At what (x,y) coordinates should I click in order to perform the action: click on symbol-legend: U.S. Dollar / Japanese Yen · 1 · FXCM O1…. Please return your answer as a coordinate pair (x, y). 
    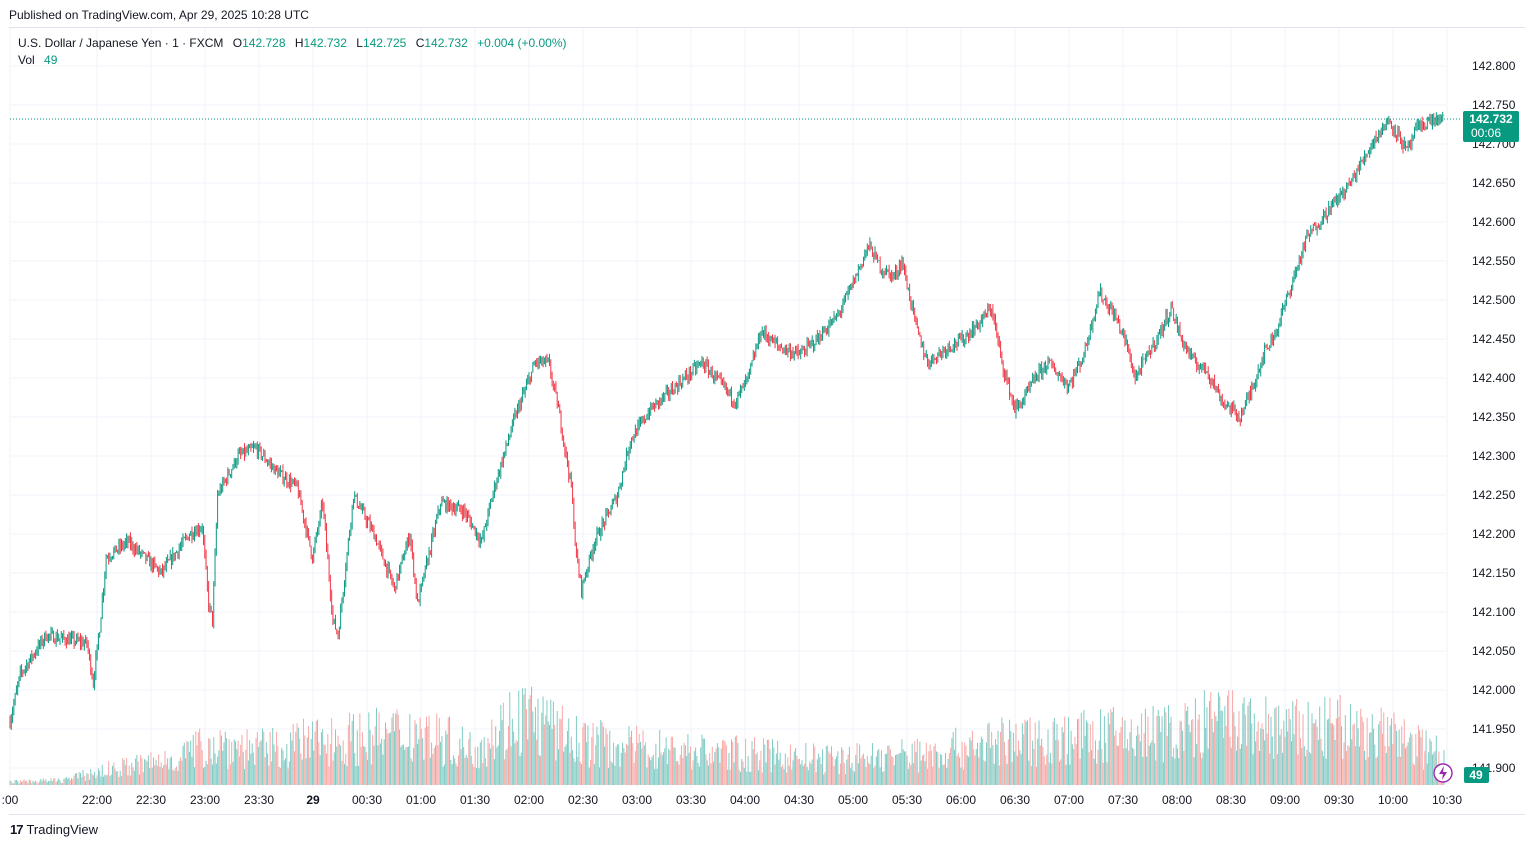
    Looking at the image, I should click on (292, 52).